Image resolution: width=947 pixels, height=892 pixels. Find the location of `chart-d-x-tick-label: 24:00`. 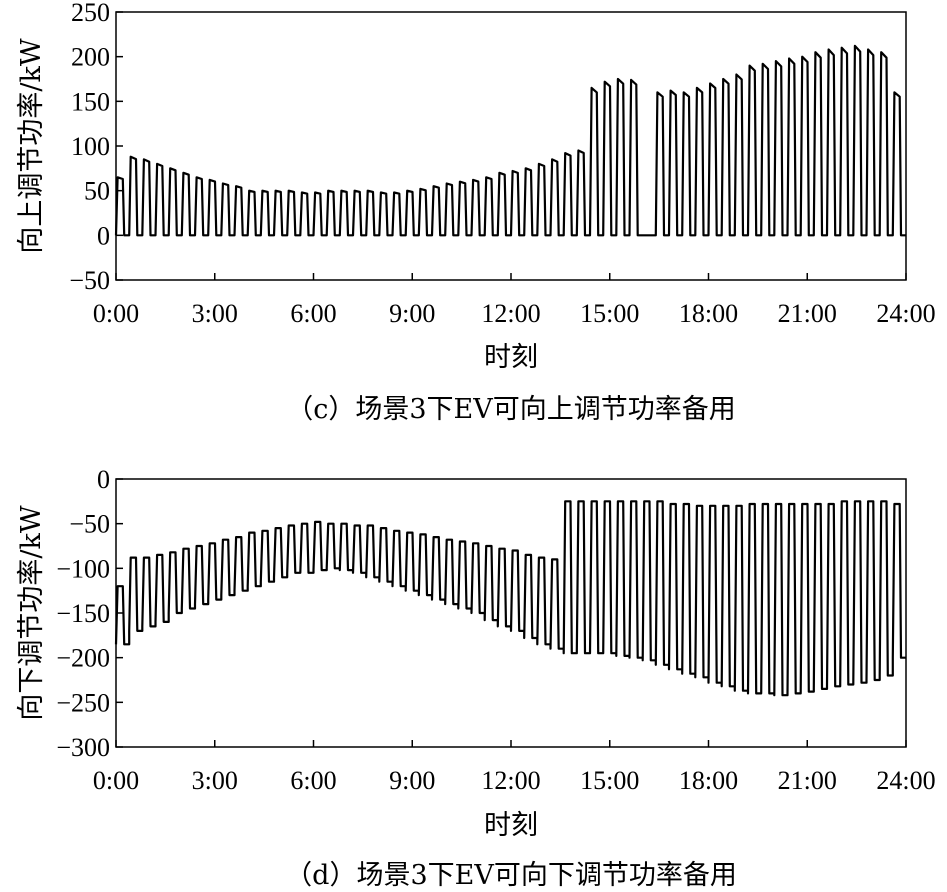

chart-d-x-tick-label: 24:00 is located at coordinates (905, 780).